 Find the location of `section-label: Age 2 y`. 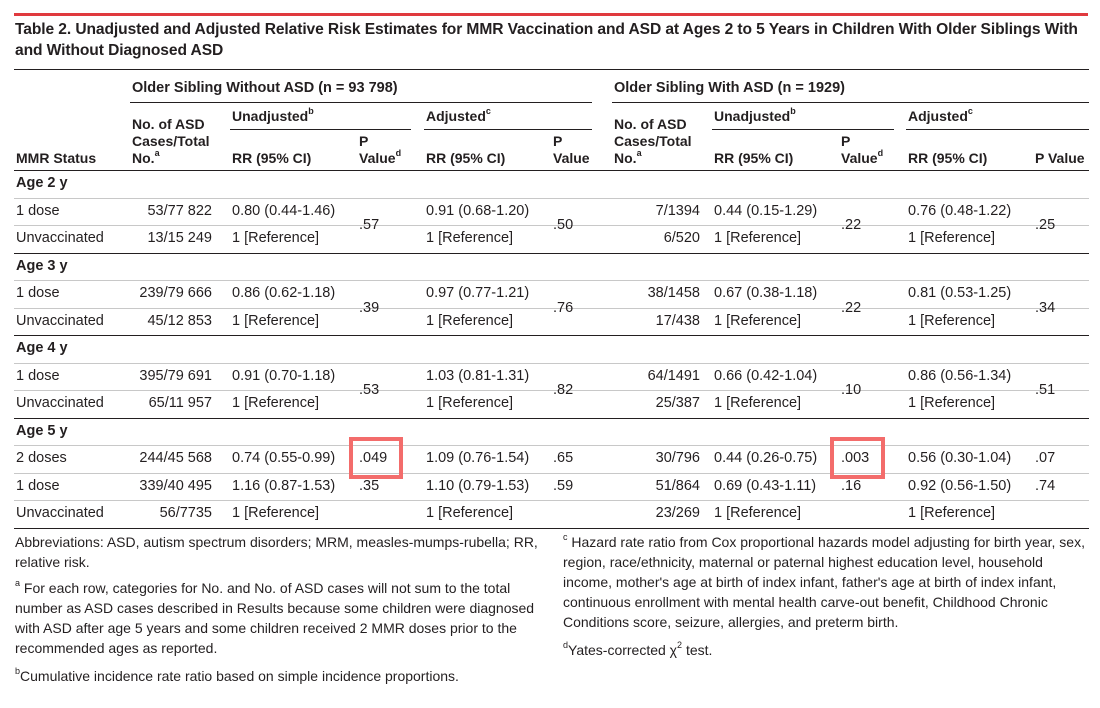

section-label: Age 2 y is located at coordinates (42, 183).